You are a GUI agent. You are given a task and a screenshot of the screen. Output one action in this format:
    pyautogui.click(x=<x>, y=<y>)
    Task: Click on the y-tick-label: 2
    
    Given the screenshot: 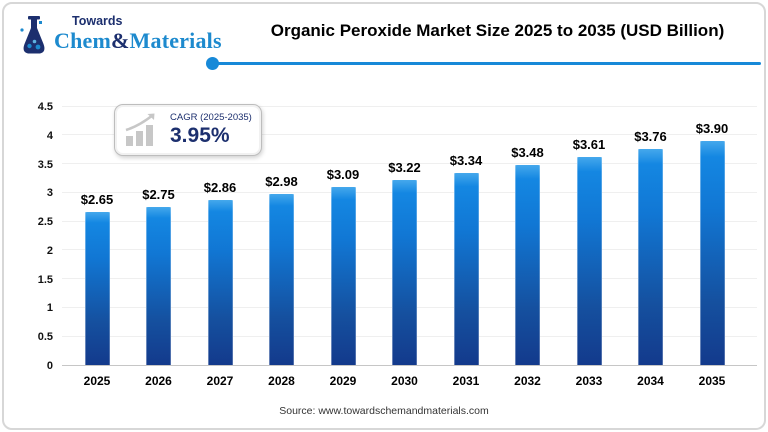 What is the action you would take?
    pyautogui.click(x=49, y=250)
    